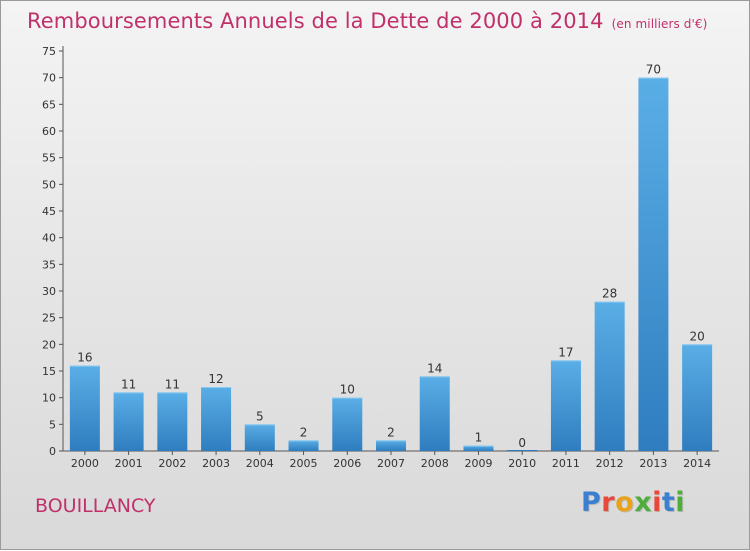 The height and width of the screenshot is (551, 750). Describe the element at coordinates (49, 104) in the screenshot. I see `y-tick-label: 65` at that location.